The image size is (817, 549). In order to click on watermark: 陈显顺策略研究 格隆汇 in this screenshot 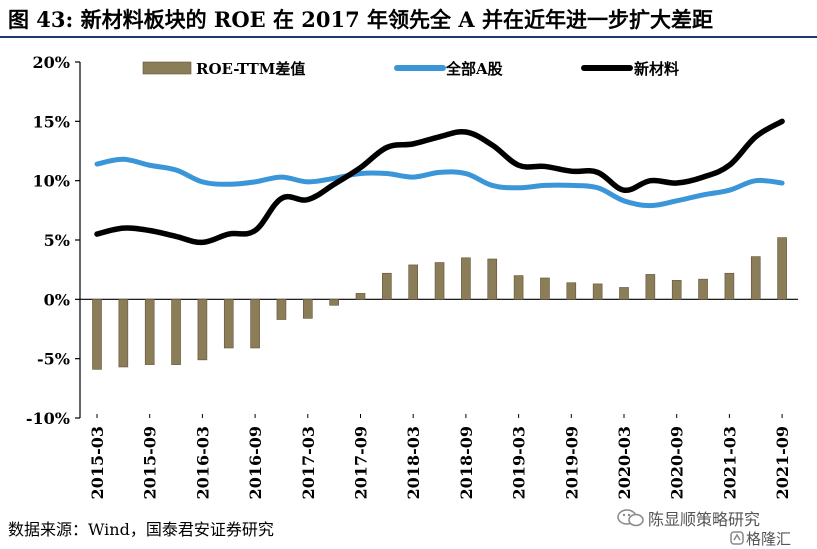, I will do `click(703, 527)`.